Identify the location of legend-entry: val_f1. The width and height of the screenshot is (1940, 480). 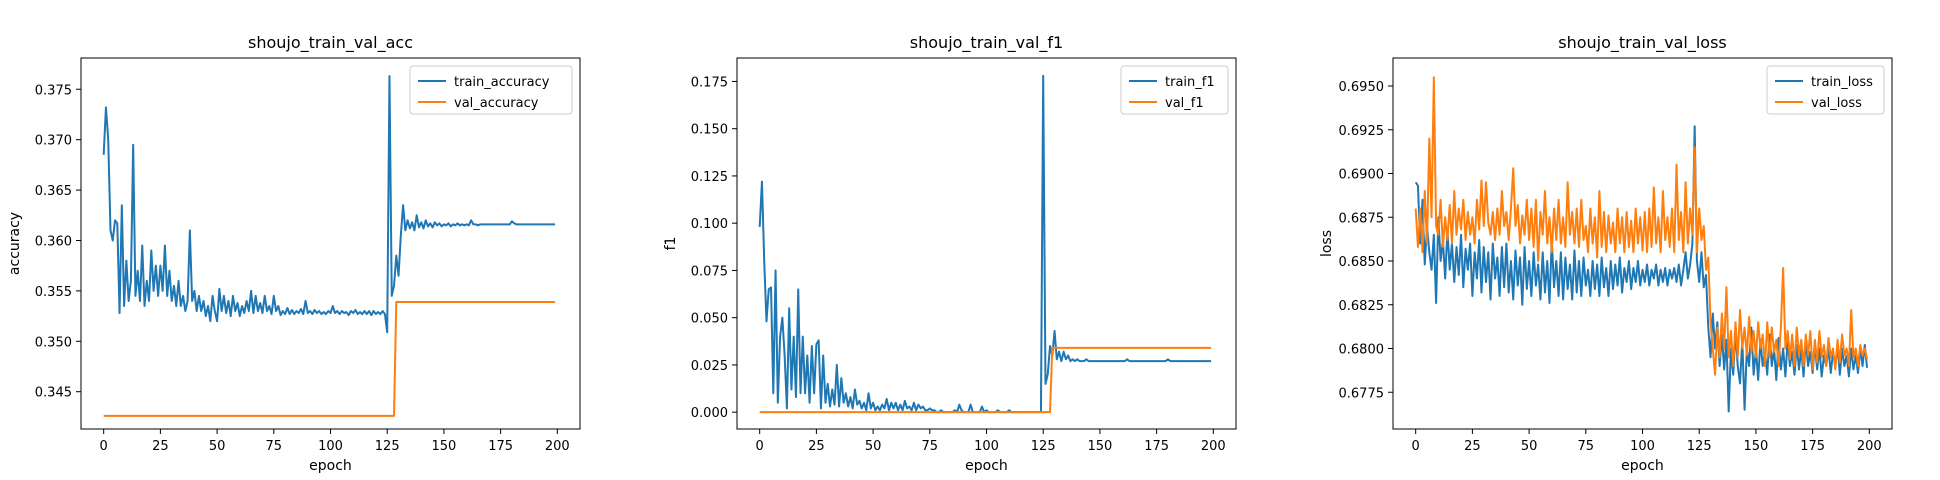
(1184, 103).